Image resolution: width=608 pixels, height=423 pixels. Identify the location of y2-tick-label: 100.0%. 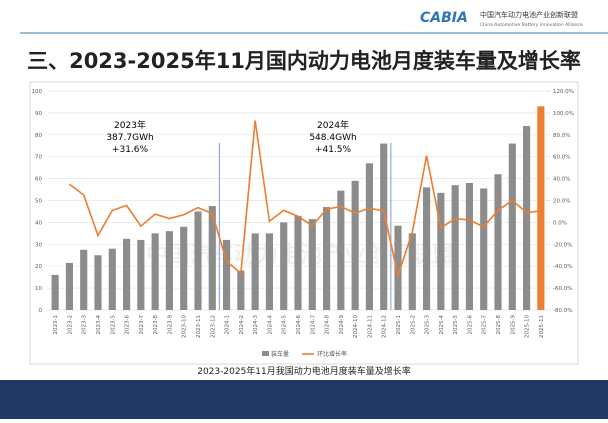
(563, 114).